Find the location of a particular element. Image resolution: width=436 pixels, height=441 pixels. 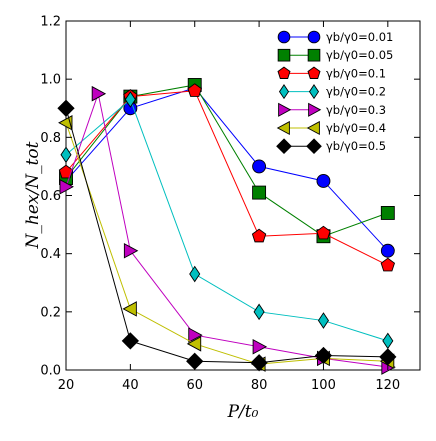

y-axis-label: N_hex/N_tot is located at coordinates (33, 195).